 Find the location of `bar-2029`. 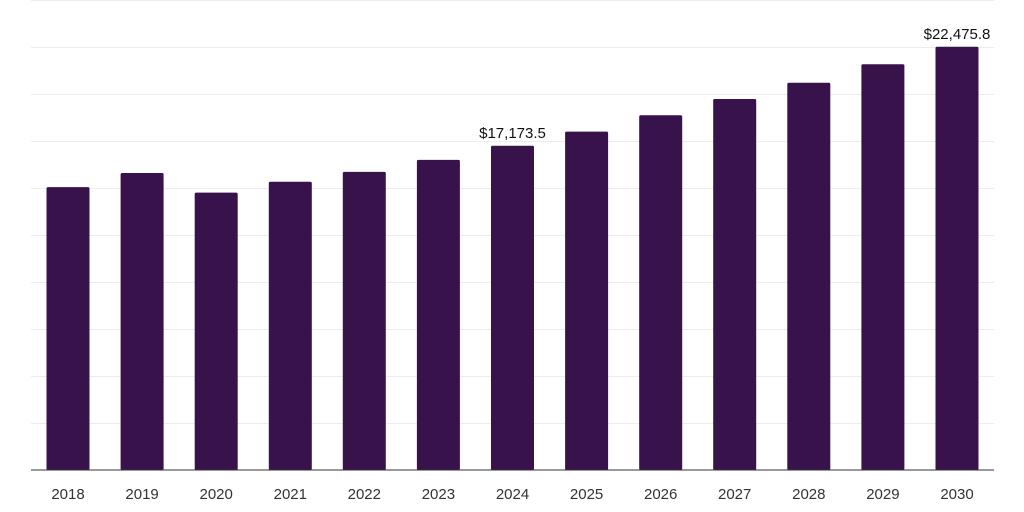

bar-2029 is located at coordinates (883, 267).